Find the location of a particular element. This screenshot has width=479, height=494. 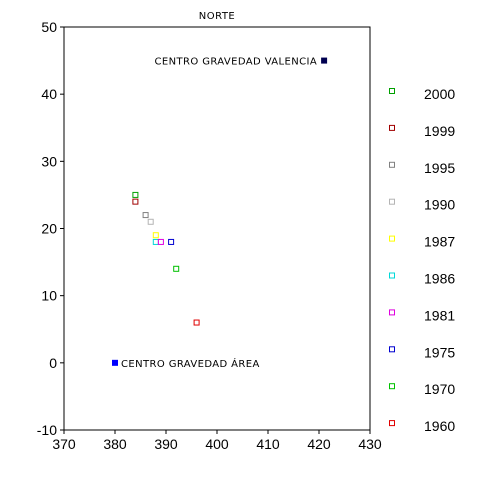

legend-label-1987: 1987 is located at coordinates (439, 242).